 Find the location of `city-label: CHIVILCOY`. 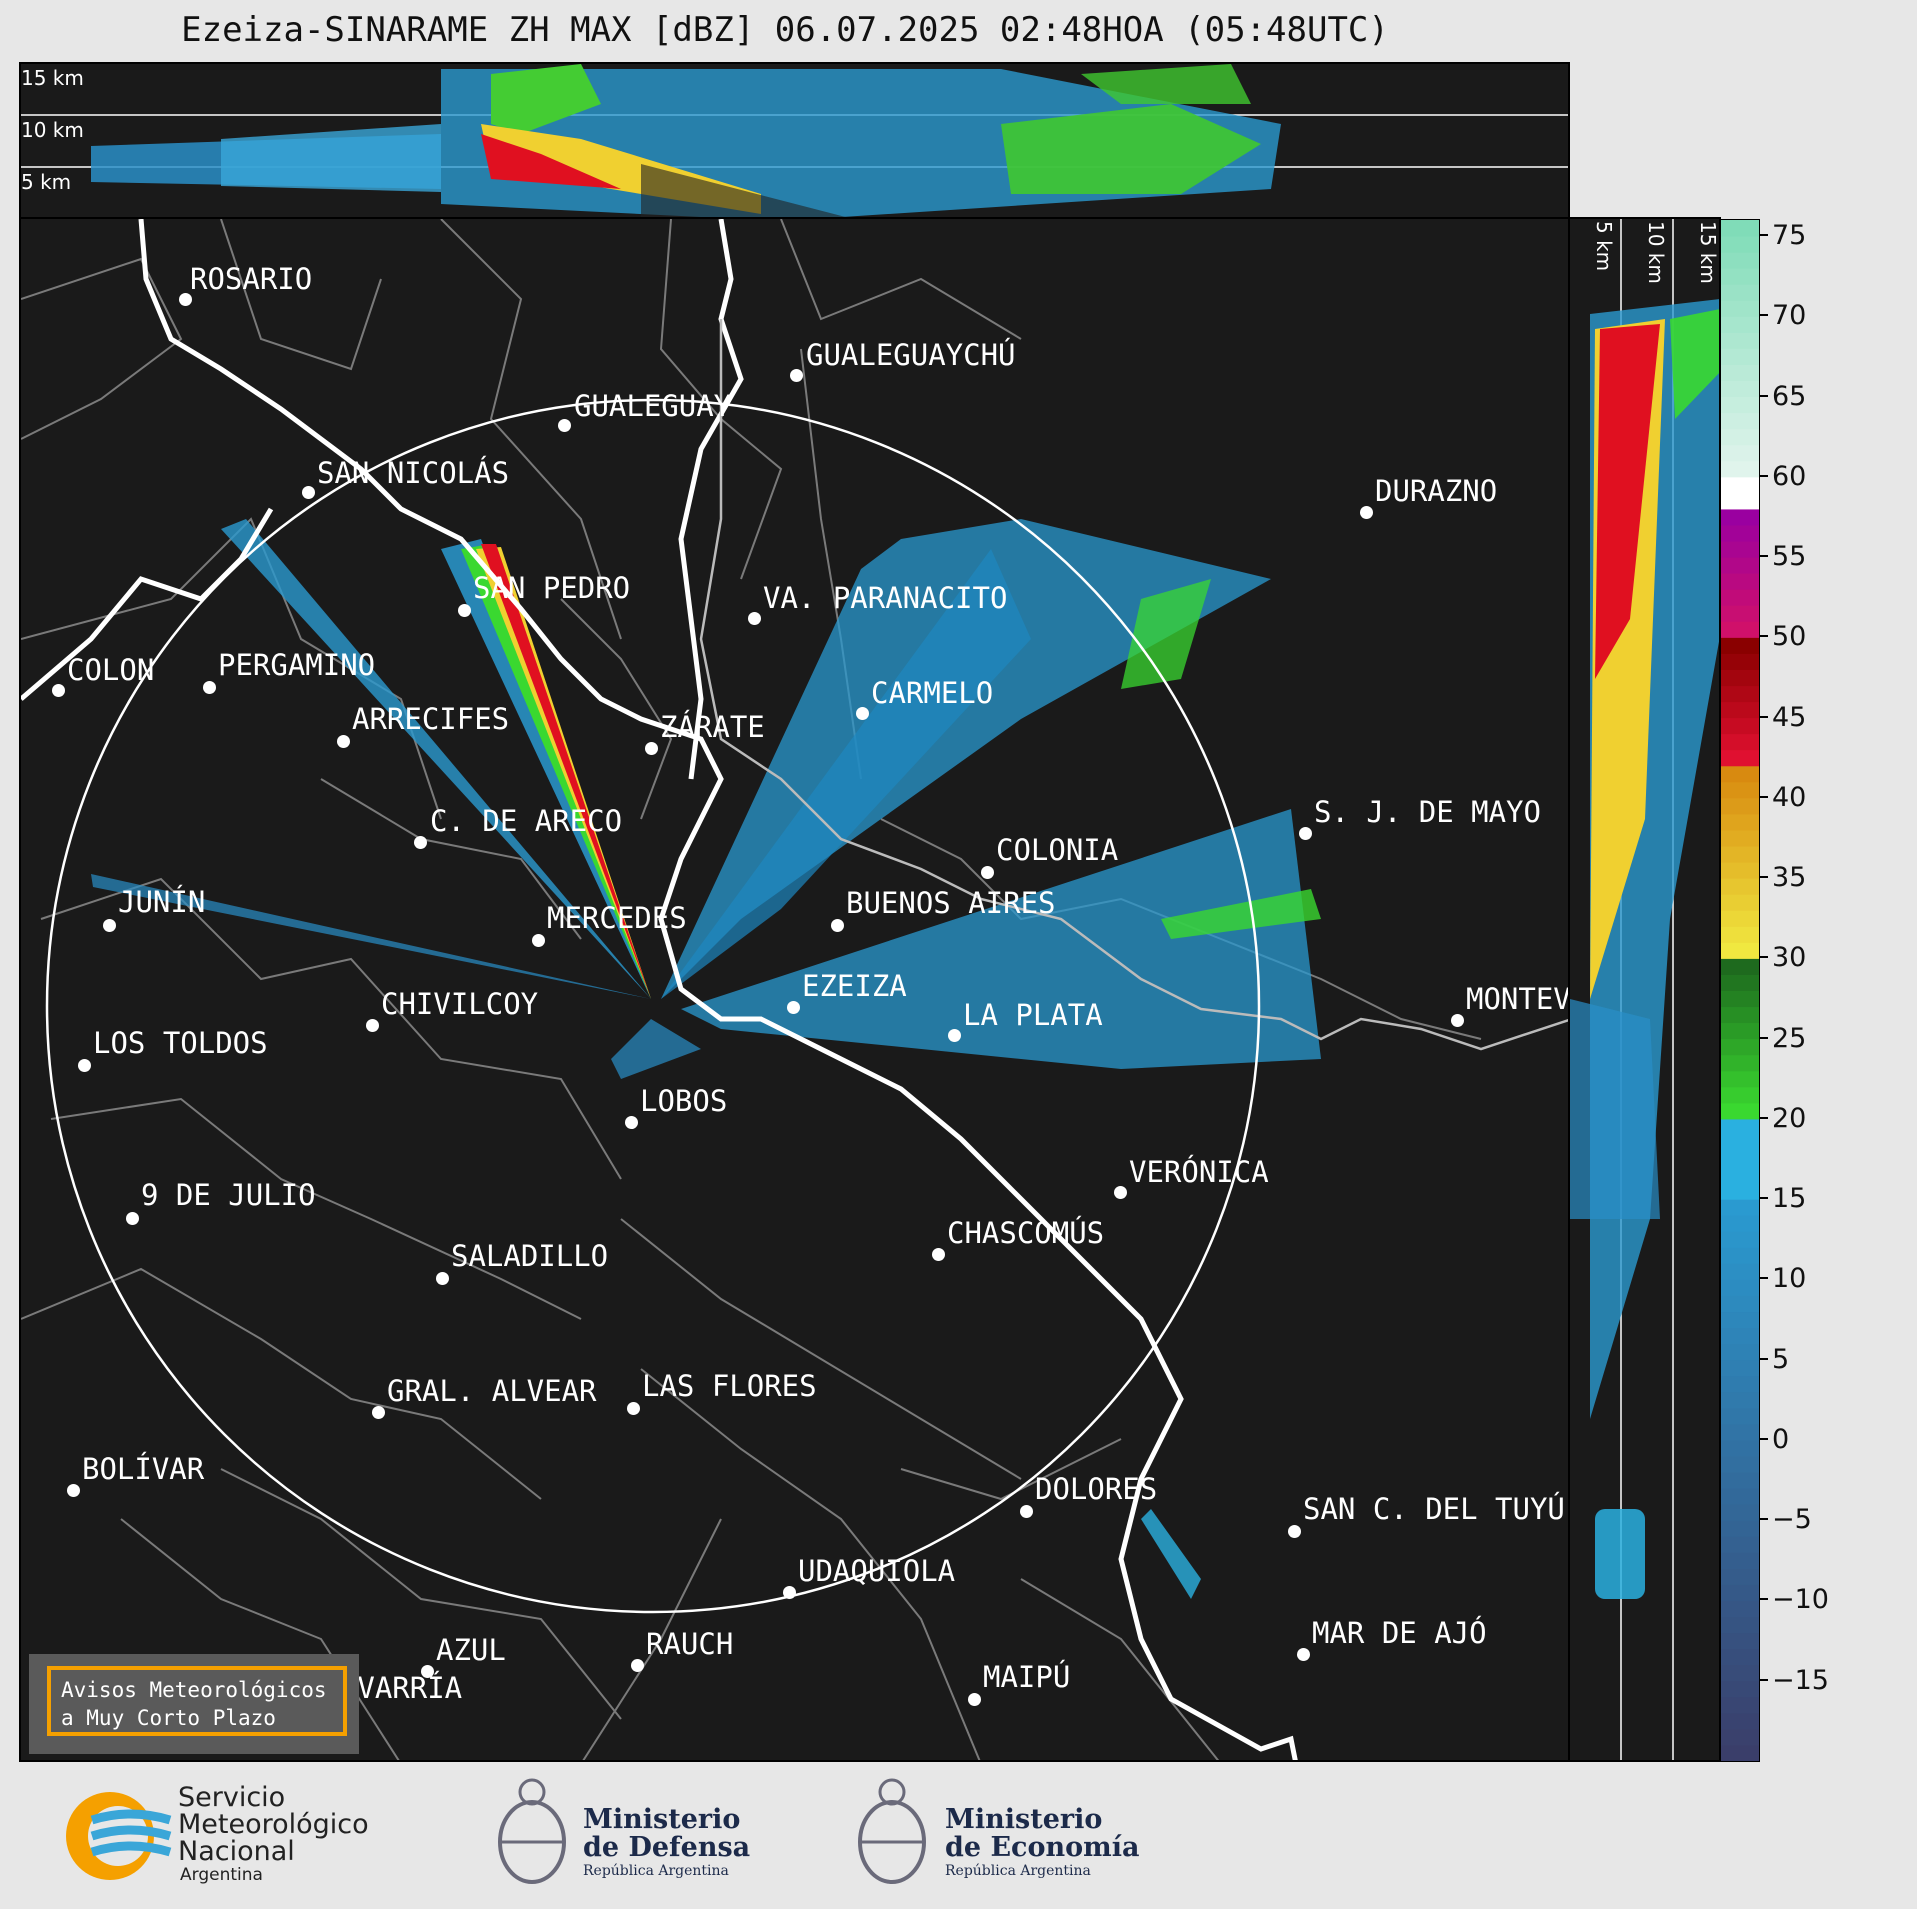

city-label: CHIVILCOY is located at coordinates (460, 1004).